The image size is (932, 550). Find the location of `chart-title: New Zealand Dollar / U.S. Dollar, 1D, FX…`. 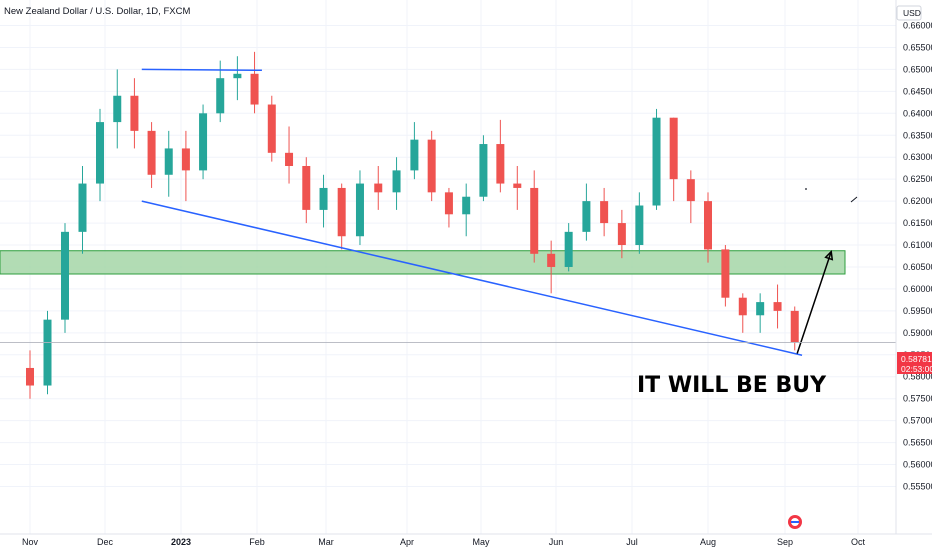

chart-title: New Zealand Dollar / U.S. Dollar, 1D, FX… is located at coordinates (97, 11).